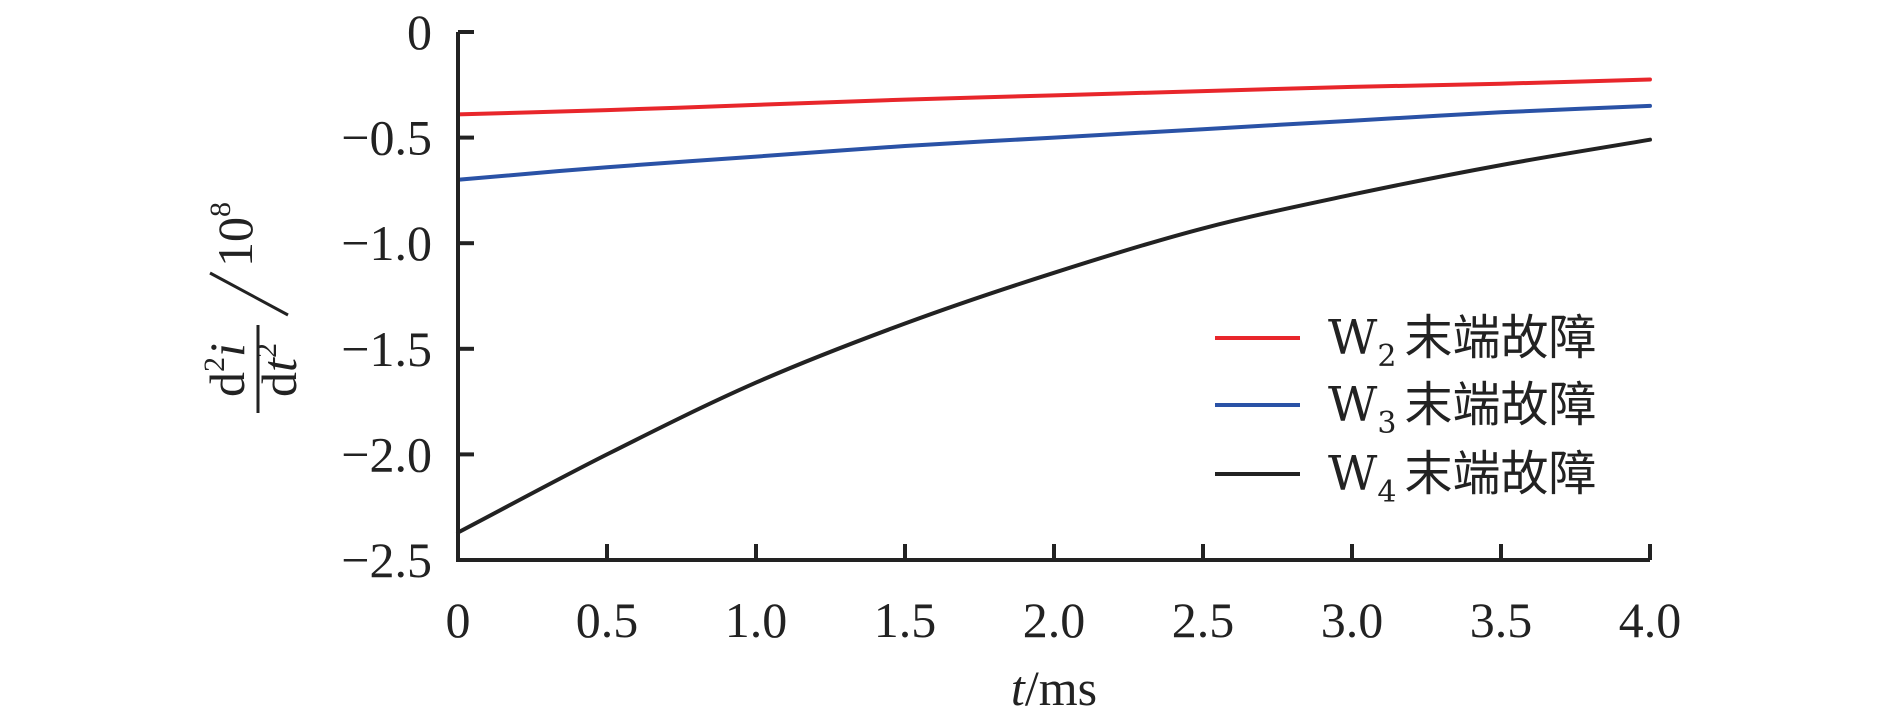 The height and width of the screenshot is (716, 1890). I want to click on legend-label-w4: W4 末端故障, so click(1462, 478).